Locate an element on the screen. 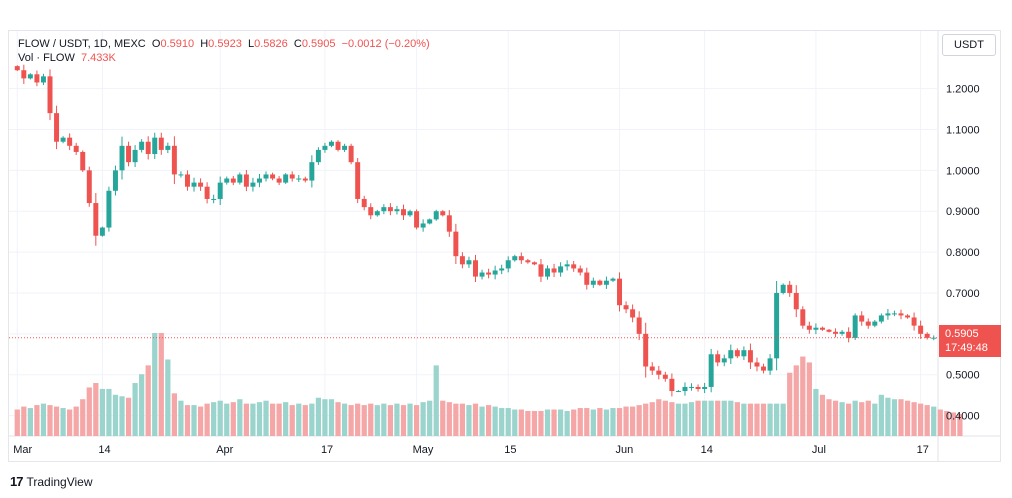 This screenshot has height=498, width=1012. tradingview-branding: 17 TradingView is located at coordinates (51, 481).